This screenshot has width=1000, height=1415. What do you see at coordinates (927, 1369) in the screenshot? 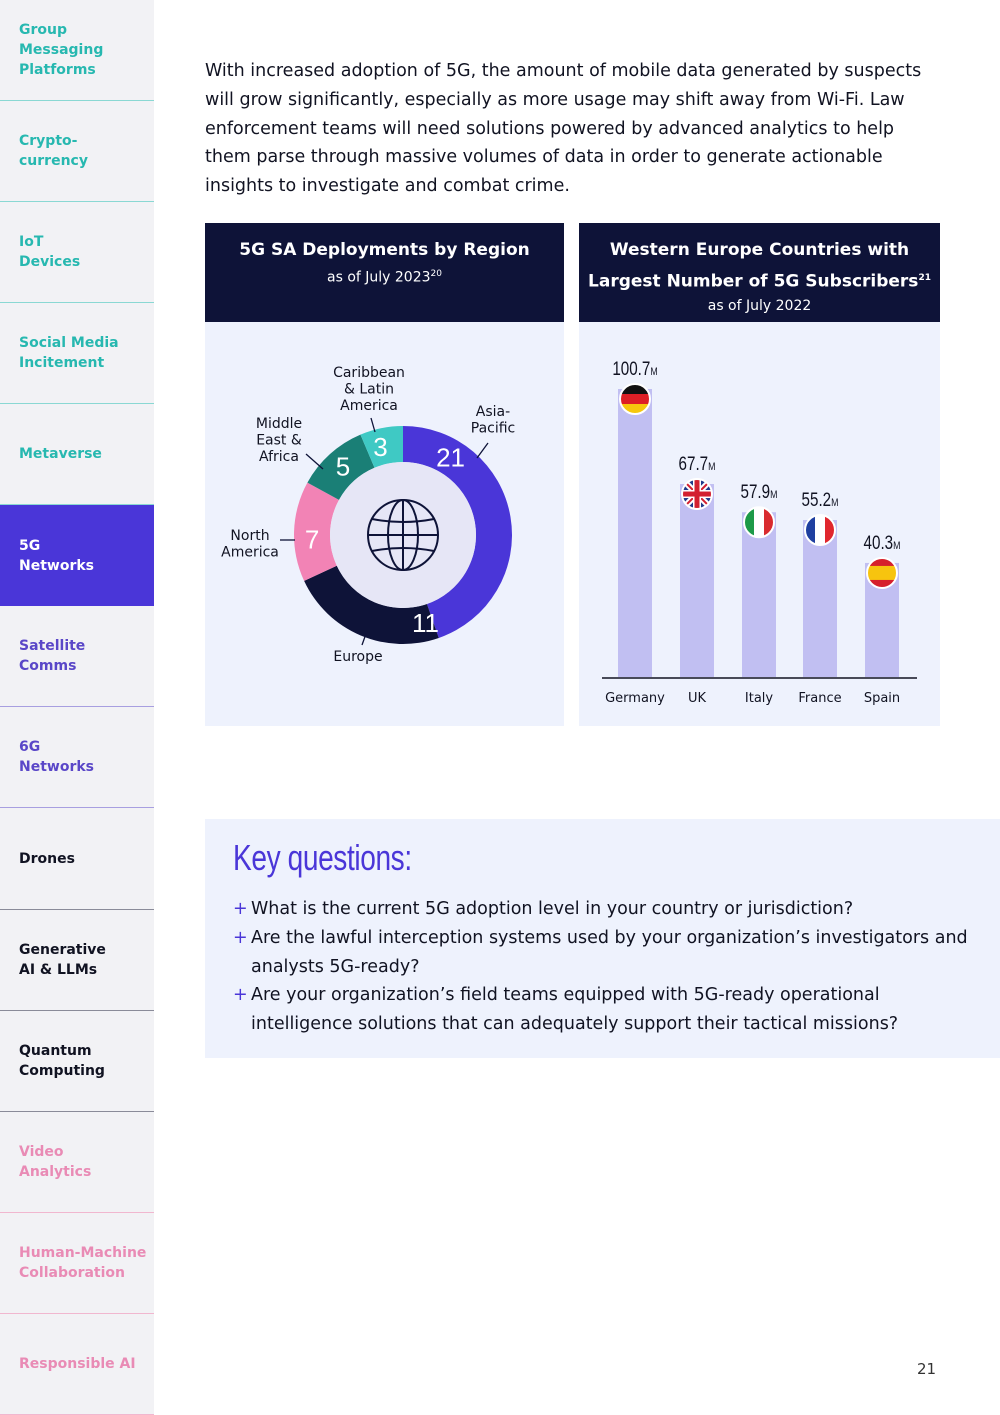
I see `page-number: 21` at bounding box center [927, 1369].